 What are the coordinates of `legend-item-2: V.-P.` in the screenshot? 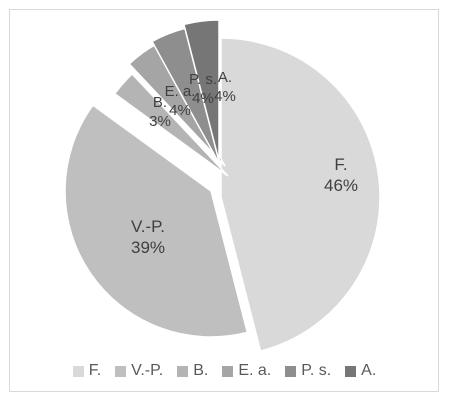 It's located at (139, 371).